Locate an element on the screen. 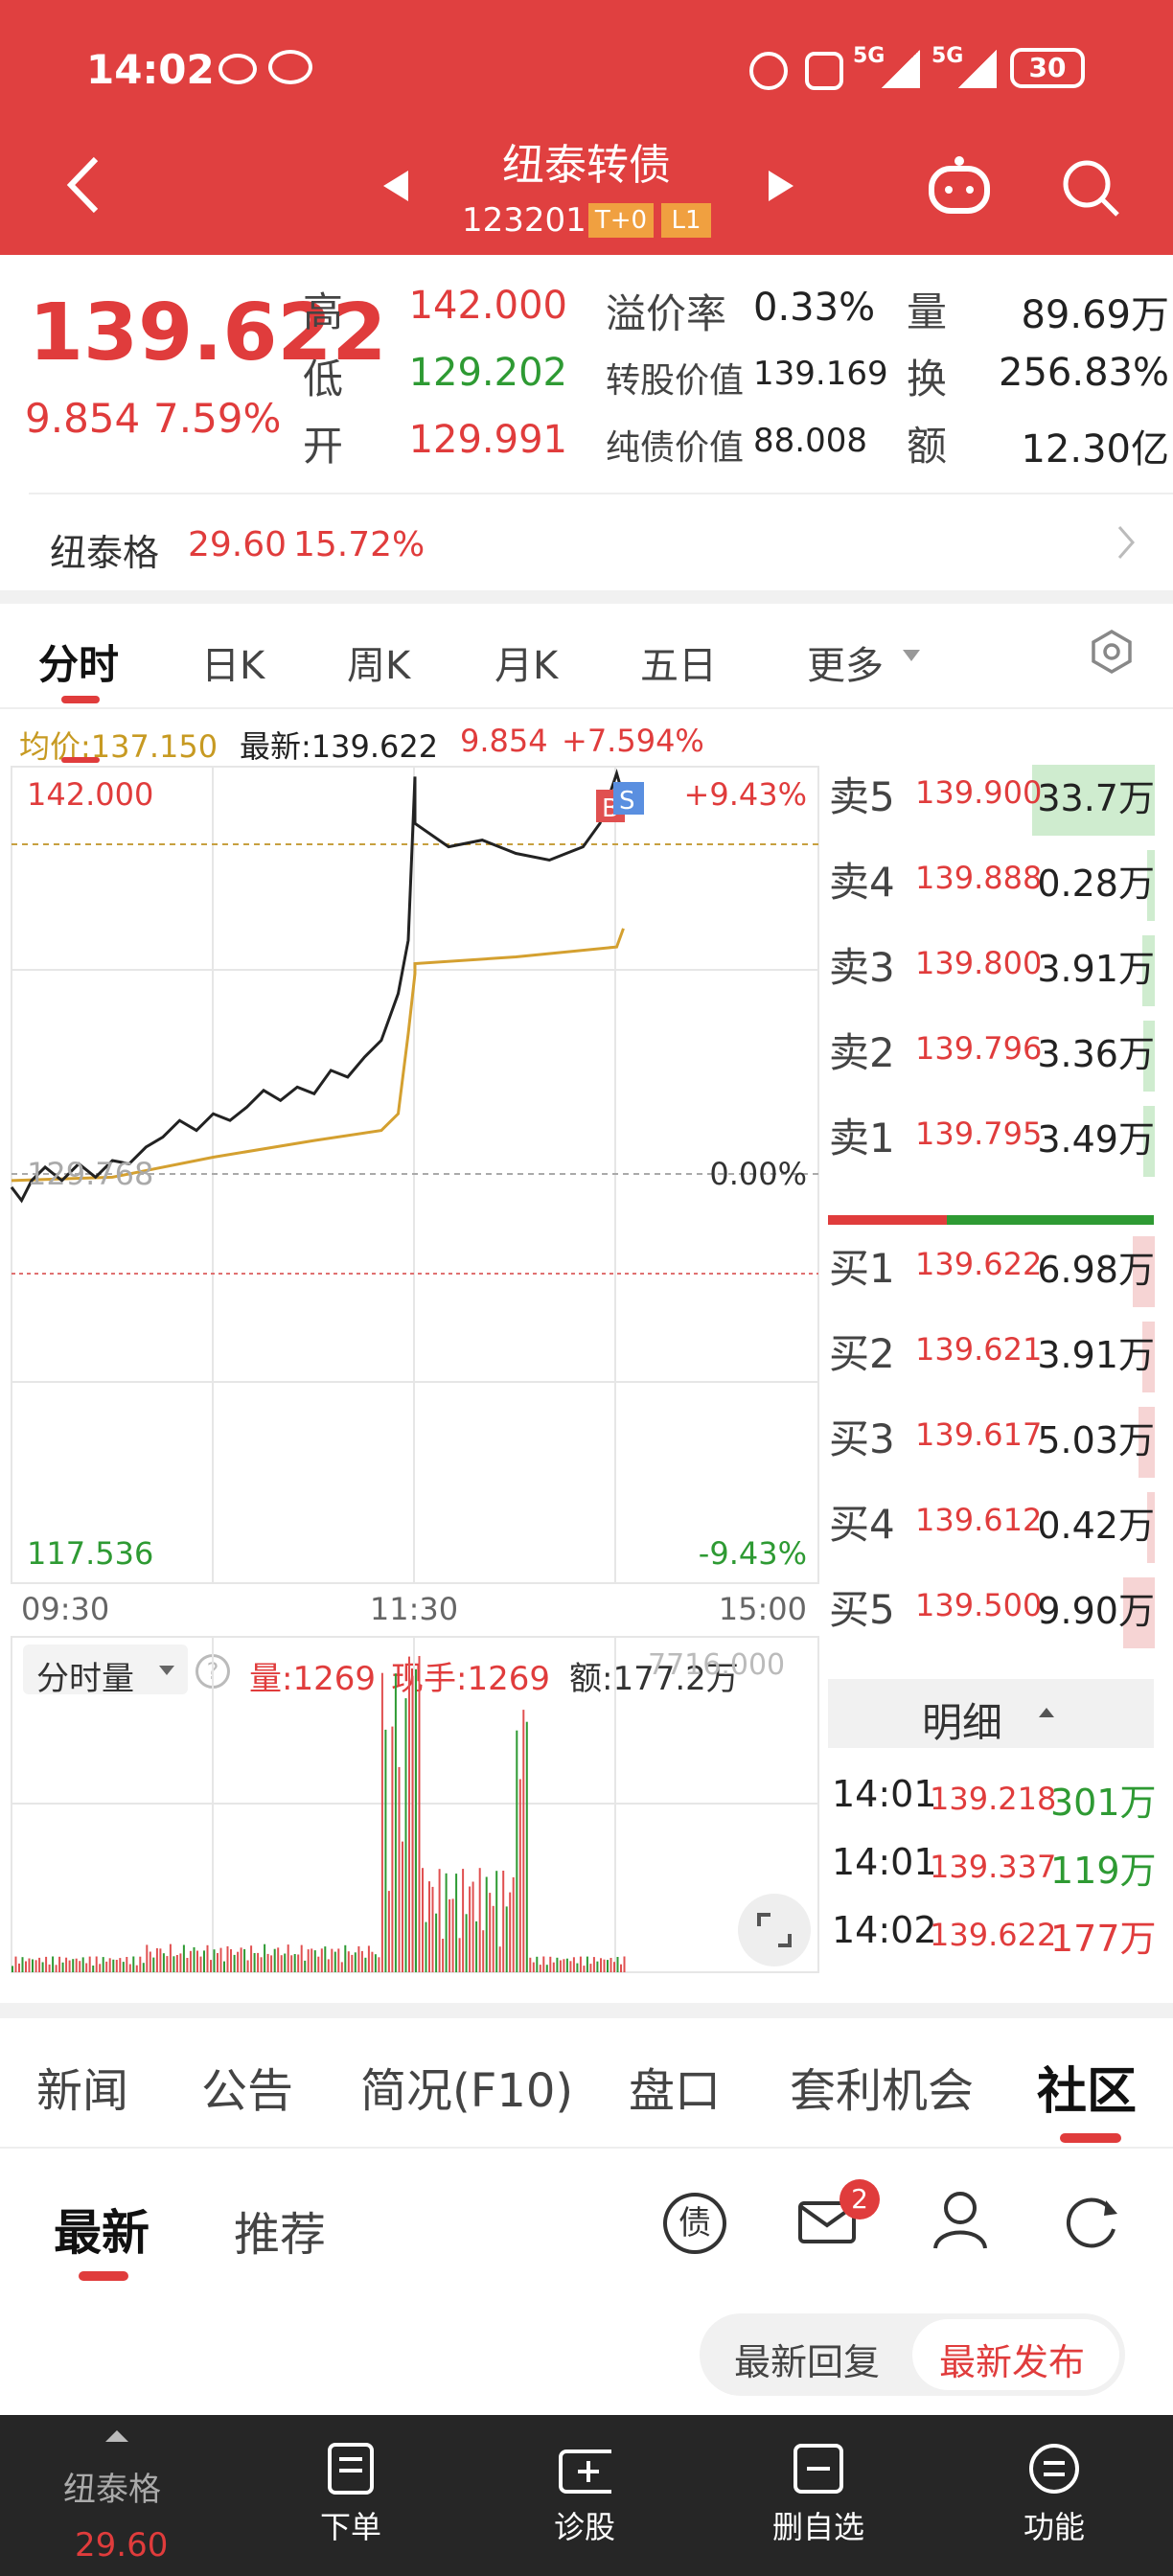 Image resolution: width=1173 pixels, height=2576 pixels. x-label-close: 15:00 is located at coordinates (763, 1609).